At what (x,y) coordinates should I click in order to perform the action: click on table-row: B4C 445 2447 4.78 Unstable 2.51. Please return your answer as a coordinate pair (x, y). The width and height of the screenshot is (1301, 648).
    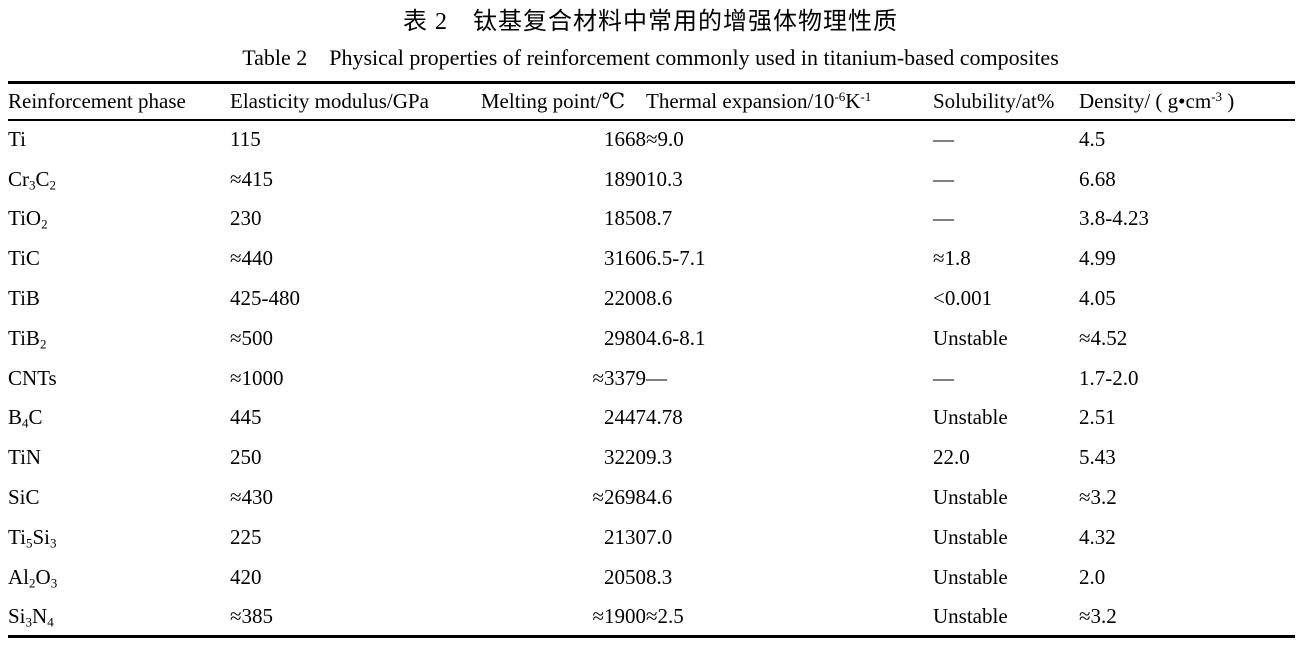
    Looking at the image, I should click on (651, 418).